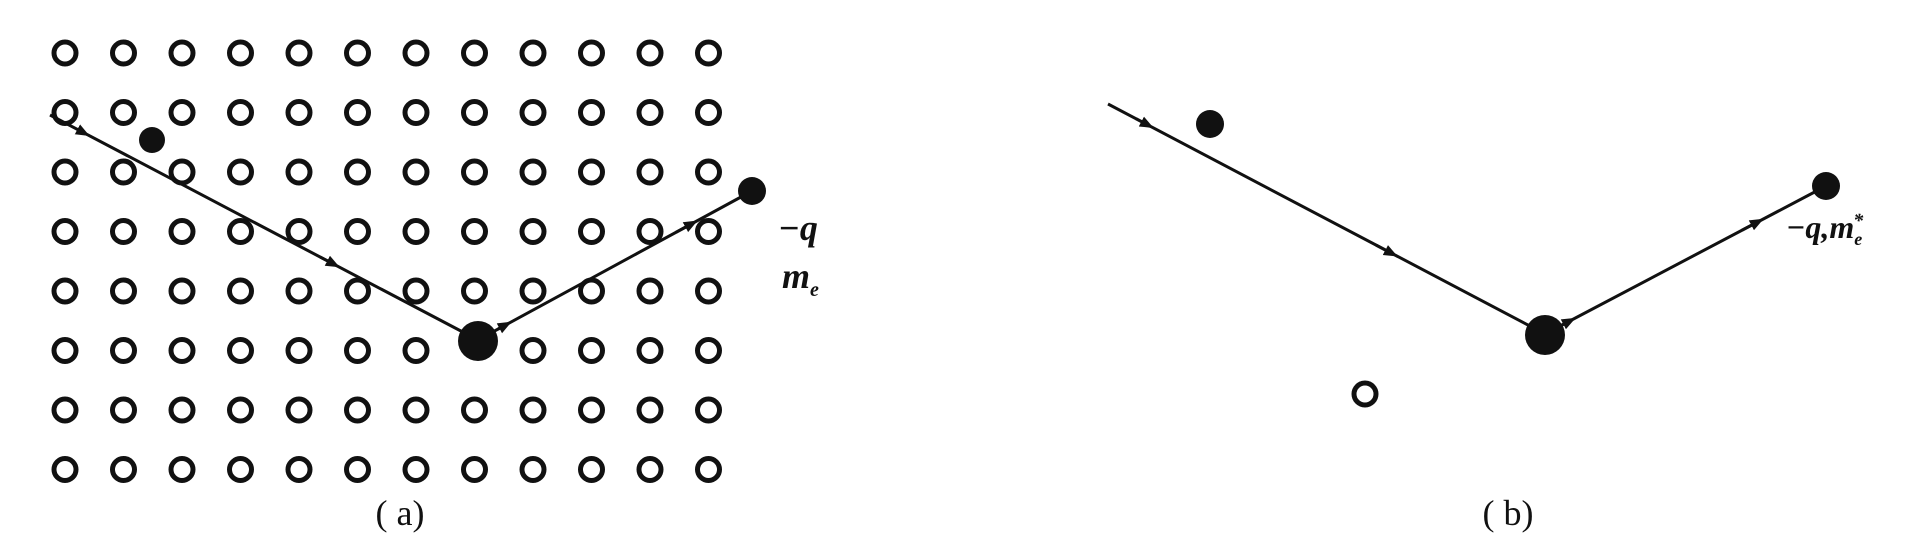 The image size is (1912, 550). Describe the element at coordinates (796, 276) in the screenshot. I see `mass-symbol: m` at that location.